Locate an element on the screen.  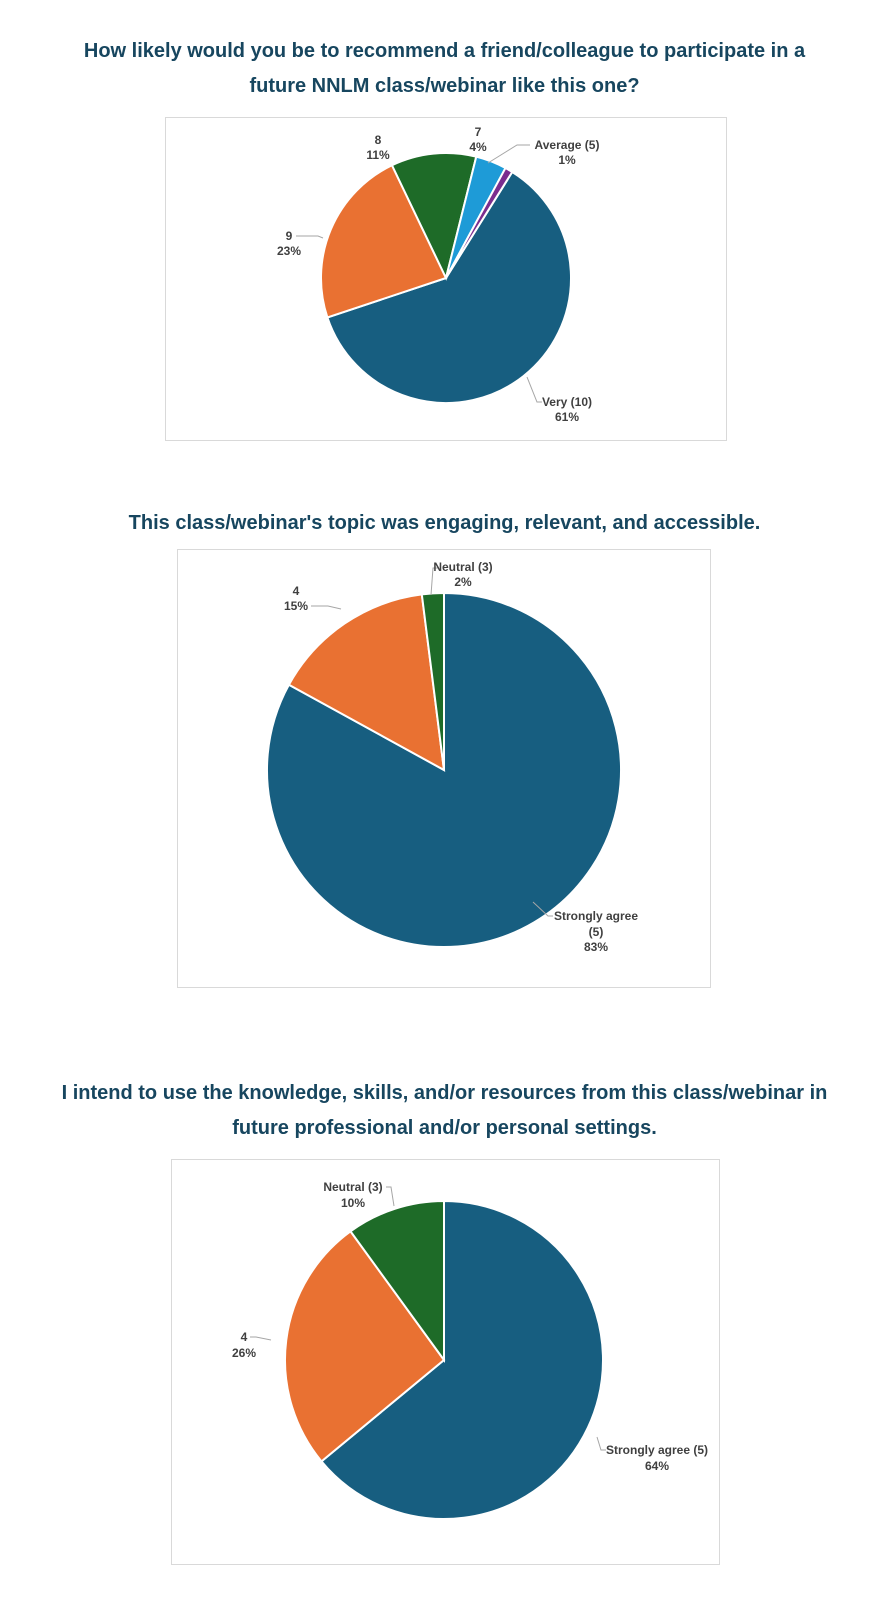
label-9: 9 is located at coordinates (289, 236).